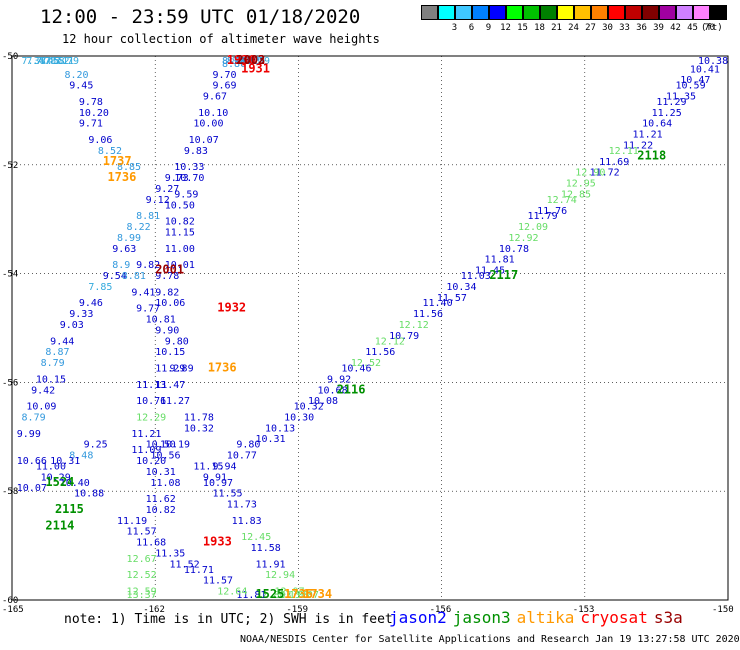  I want to click on wave-height-value: 11.72, so click(605, 173).